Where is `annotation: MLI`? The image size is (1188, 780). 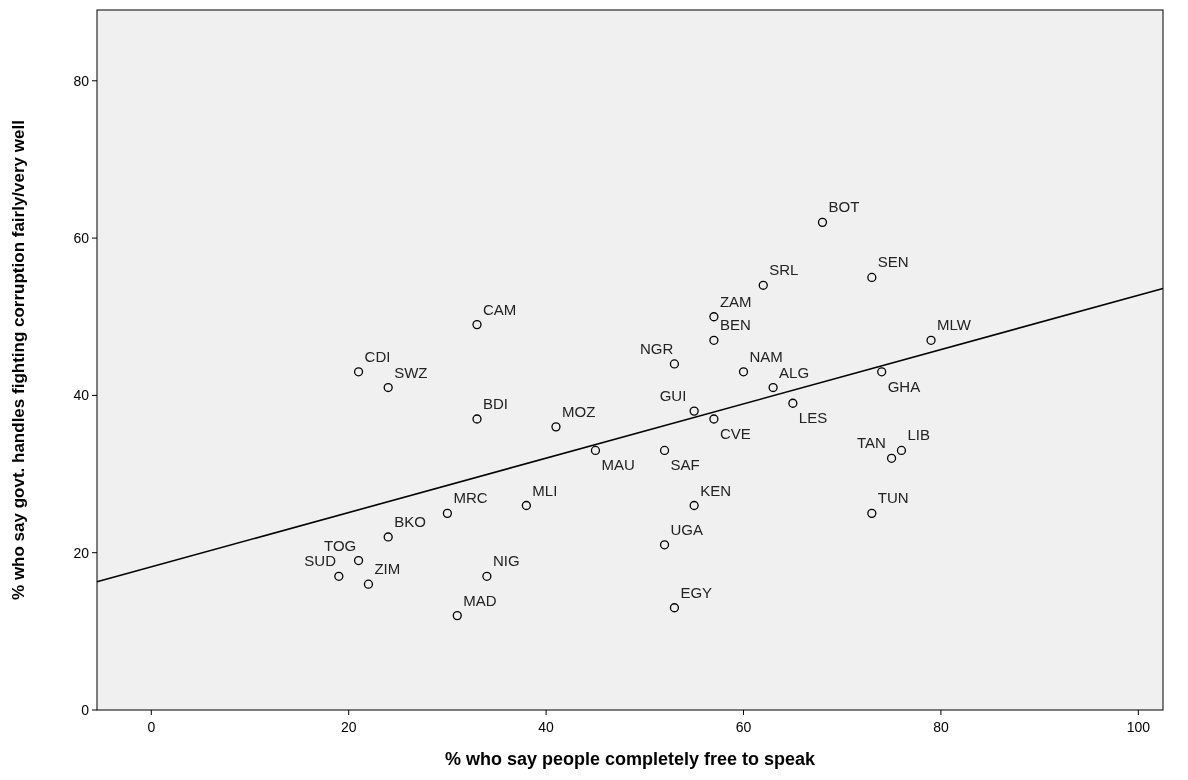
annotation: MLI is located at coordinates (545, 490).